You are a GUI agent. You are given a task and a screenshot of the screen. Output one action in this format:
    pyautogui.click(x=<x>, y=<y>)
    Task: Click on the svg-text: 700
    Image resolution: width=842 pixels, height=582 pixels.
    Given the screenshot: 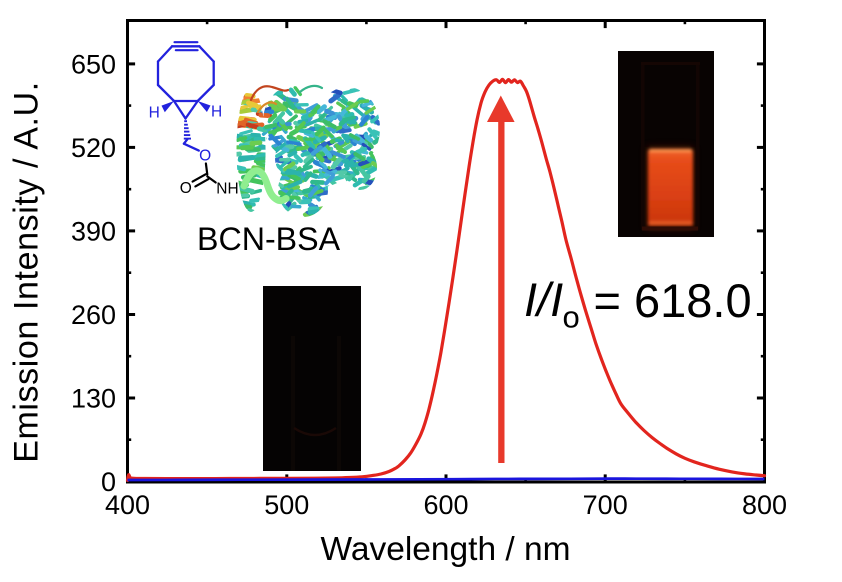 What is the action you would take?
    pyautogui.click(x=605, y=505)
    